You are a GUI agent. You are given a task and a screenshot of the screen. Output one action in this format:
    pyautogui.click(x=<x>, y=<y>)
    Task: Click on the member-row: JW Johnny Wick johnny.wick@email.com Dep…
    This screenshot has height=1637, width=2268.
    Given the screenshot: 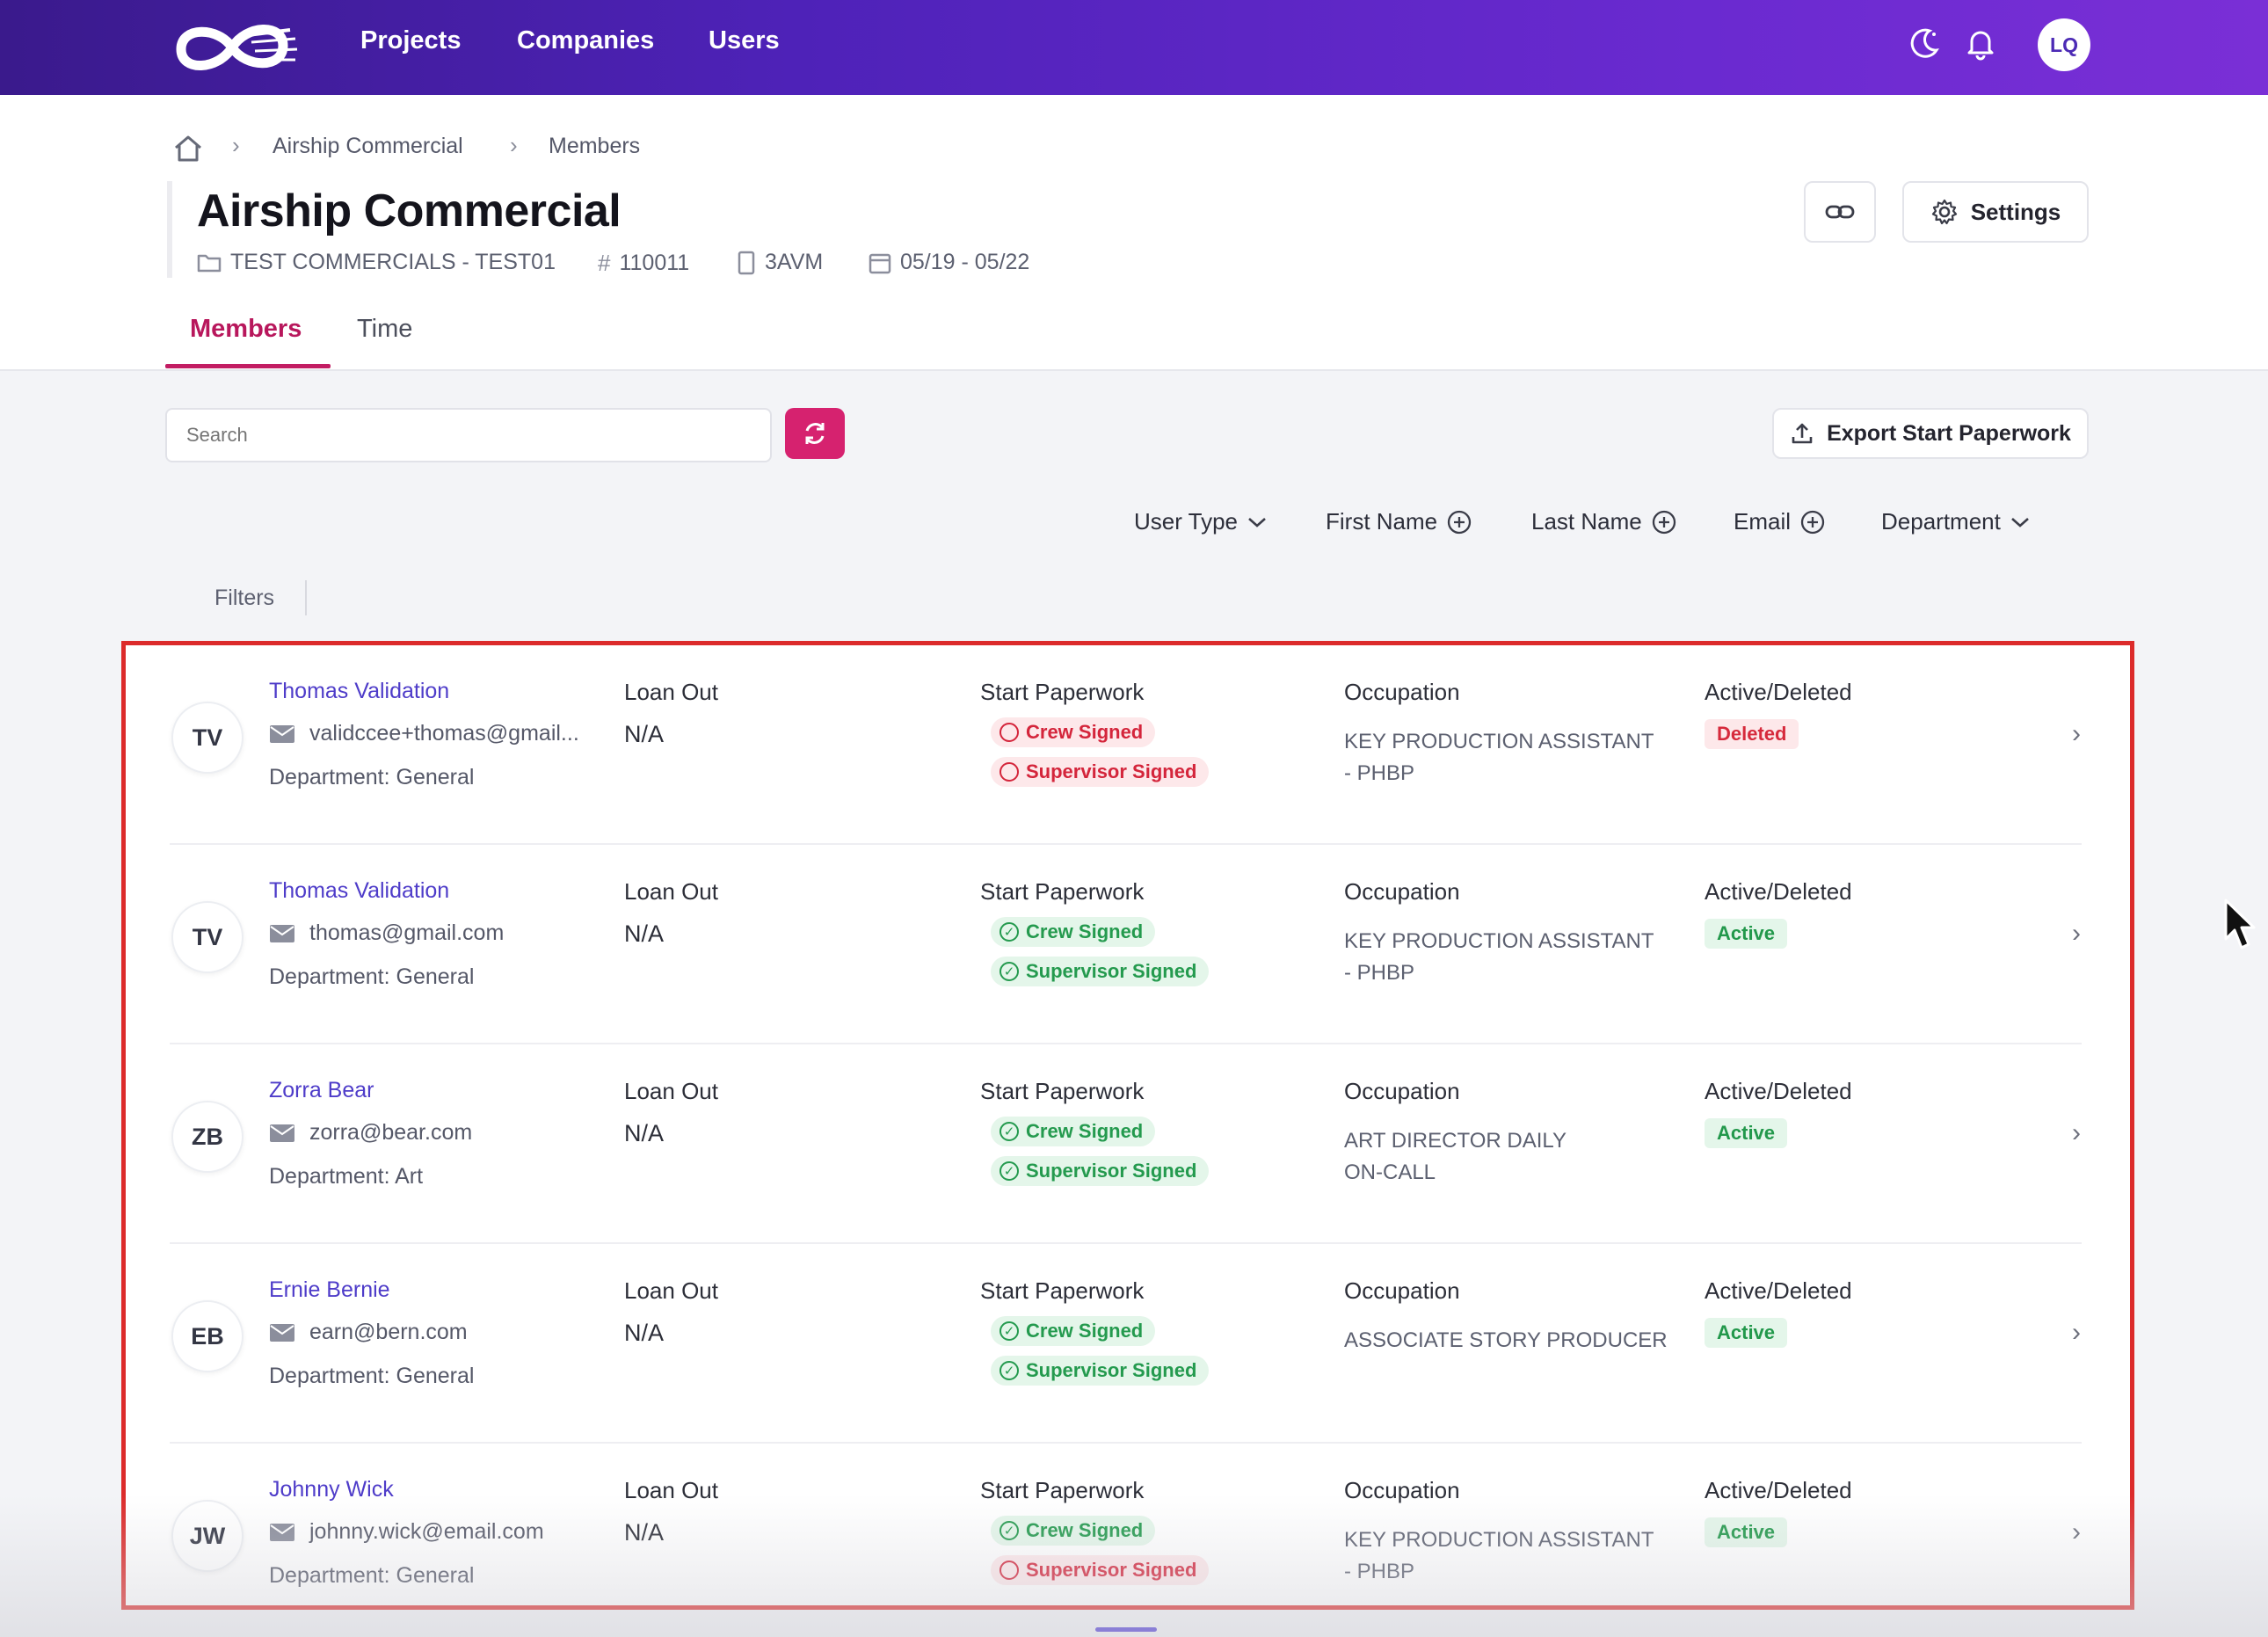 What is the action you would take?
    pyautogui.click(x=1128, y=1540)
    